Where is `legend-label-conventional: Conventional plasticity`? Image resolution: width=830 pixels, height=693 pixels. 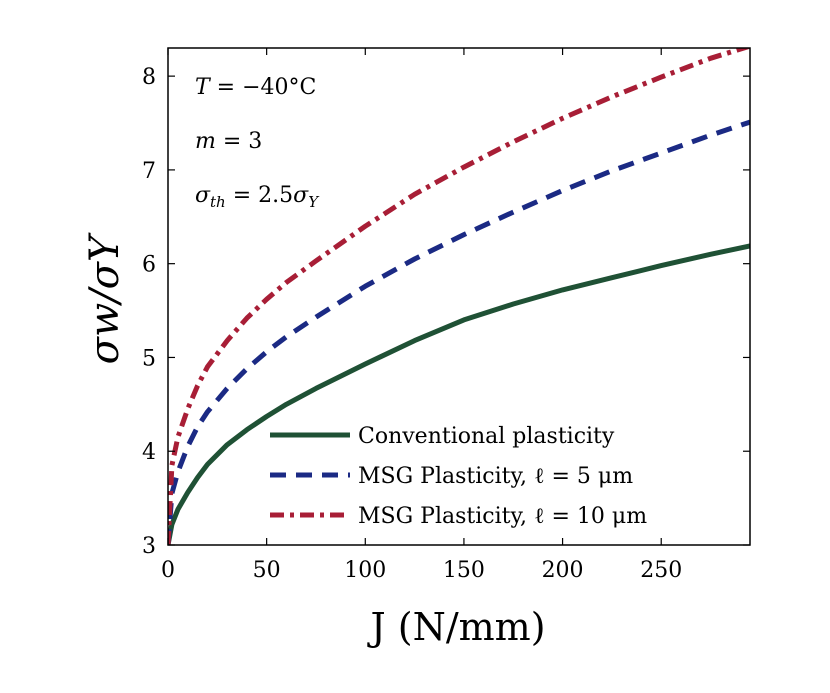
legend-label-conventional: Conventional plasticity is located at coordinates (486, 436).